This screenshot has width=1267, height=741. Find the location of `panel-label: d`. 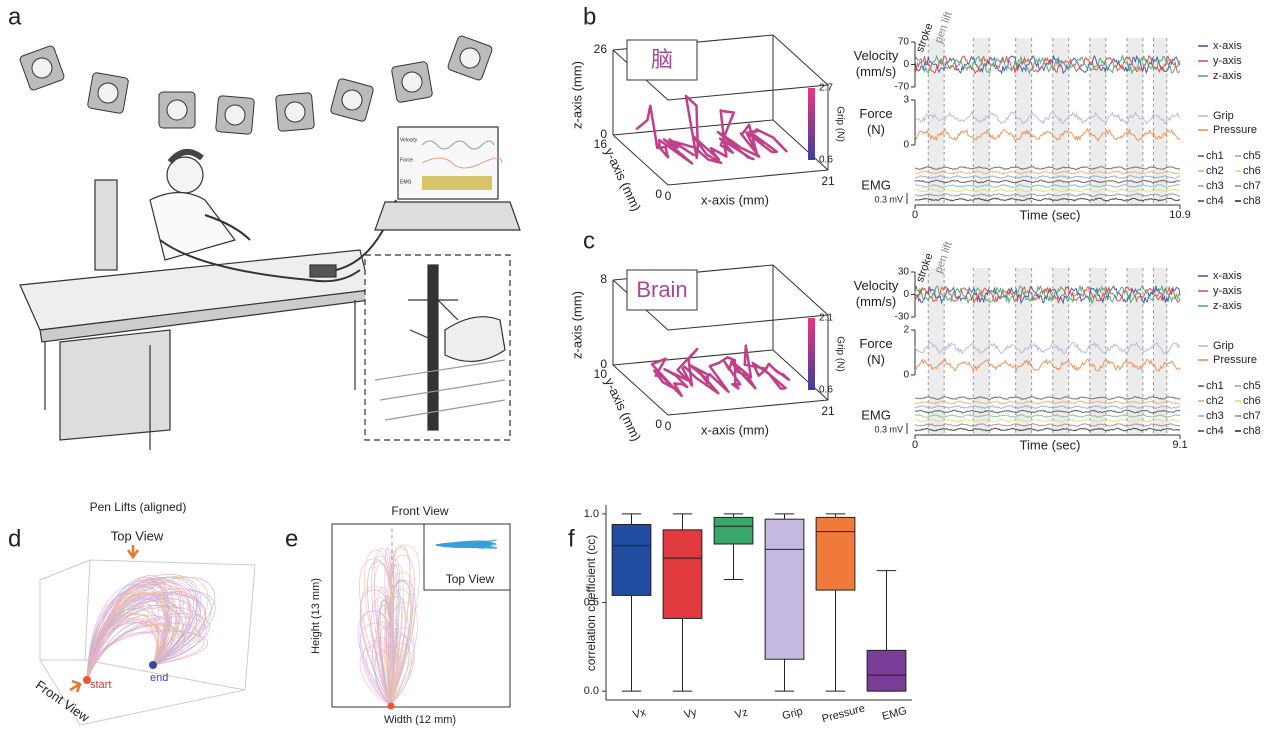

panel-label: d is located at coordinates (14, 538).